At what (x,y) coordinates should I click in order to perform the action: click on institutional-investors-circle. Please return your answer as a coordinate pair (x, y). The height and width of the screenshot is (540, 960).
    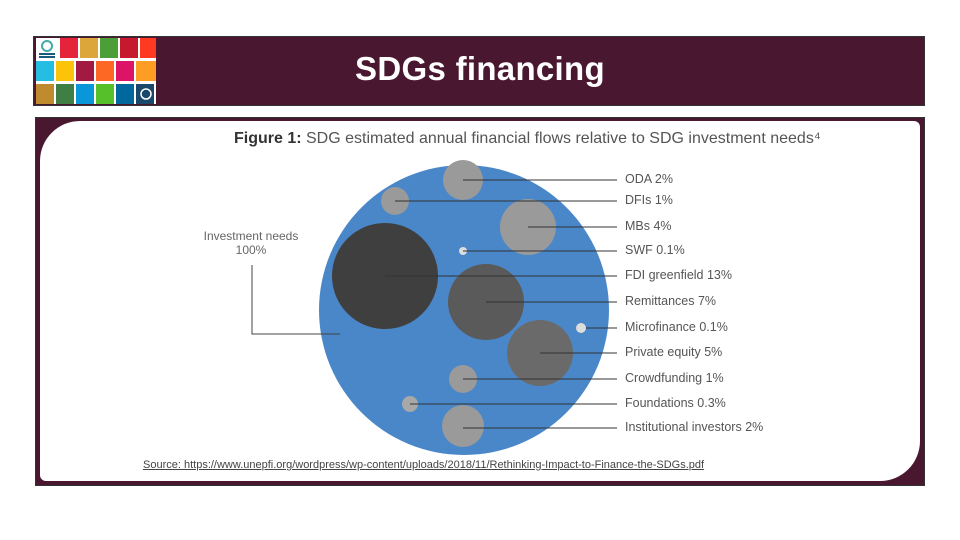
    Looking at the image, I should click on (463, 426).